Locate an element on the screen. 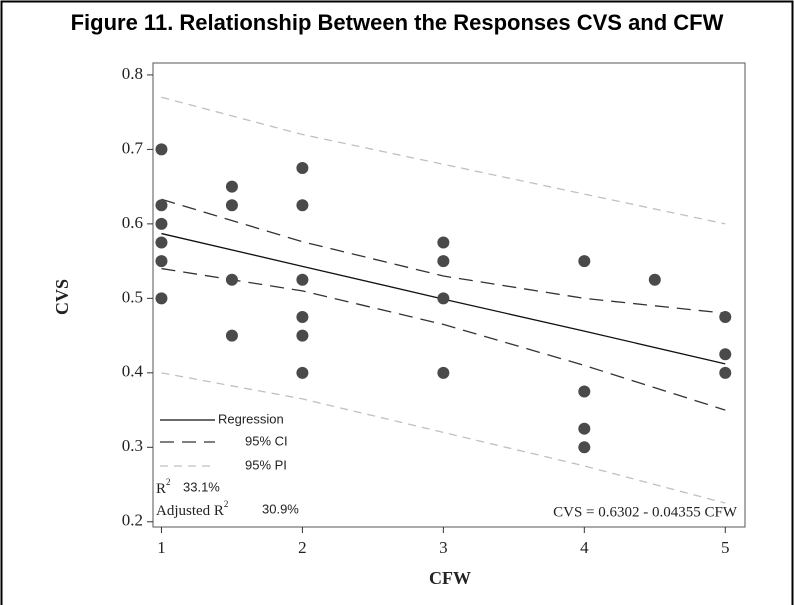 Image resolution: width=794 pixels, height=605 pixels. adjusted-r-squared: Adjusted R2 is located at coordinates (192, 509).